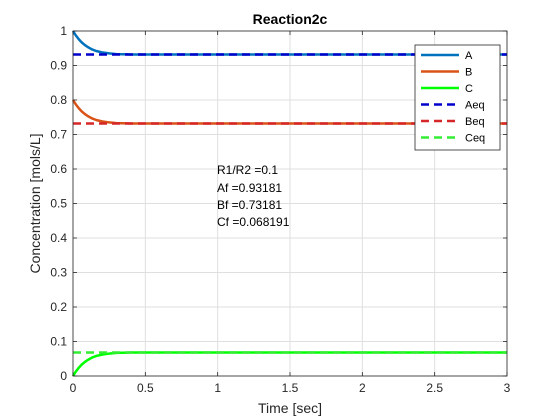 This screenshot has width=560, height=420. Describe the element at coordinates (35, 203) in the screenshot. I see `y-axis-label: Concentration [mols/L]` at that location.